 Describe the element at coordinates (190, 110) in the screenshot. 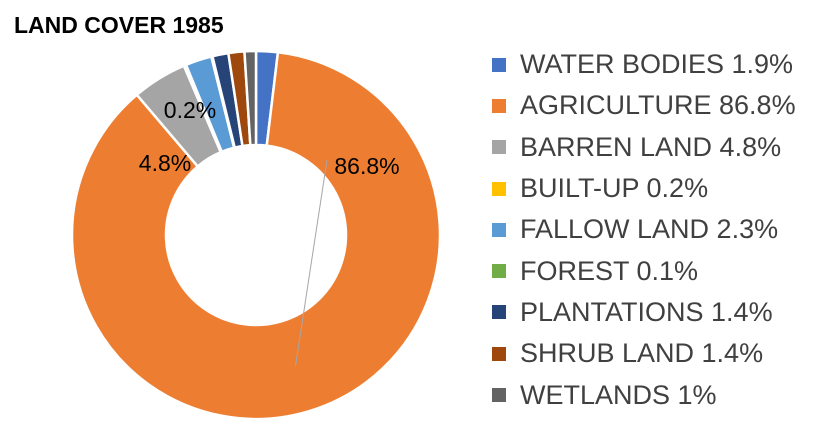

I see `data-label: 0.2%` at that location.